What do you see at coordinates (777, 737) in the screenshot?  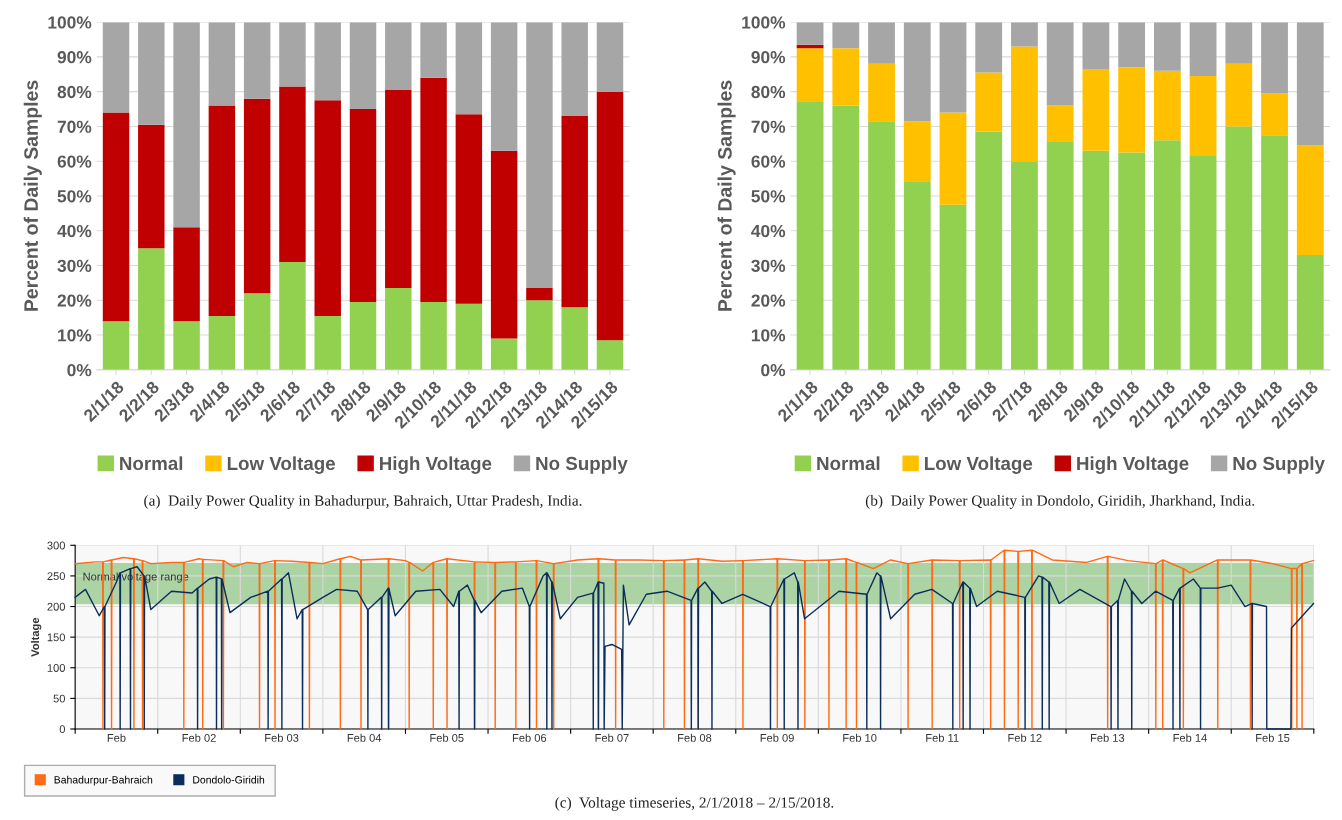 I see `x-tick-label: Feb 09` at bounding box center [777, 737].